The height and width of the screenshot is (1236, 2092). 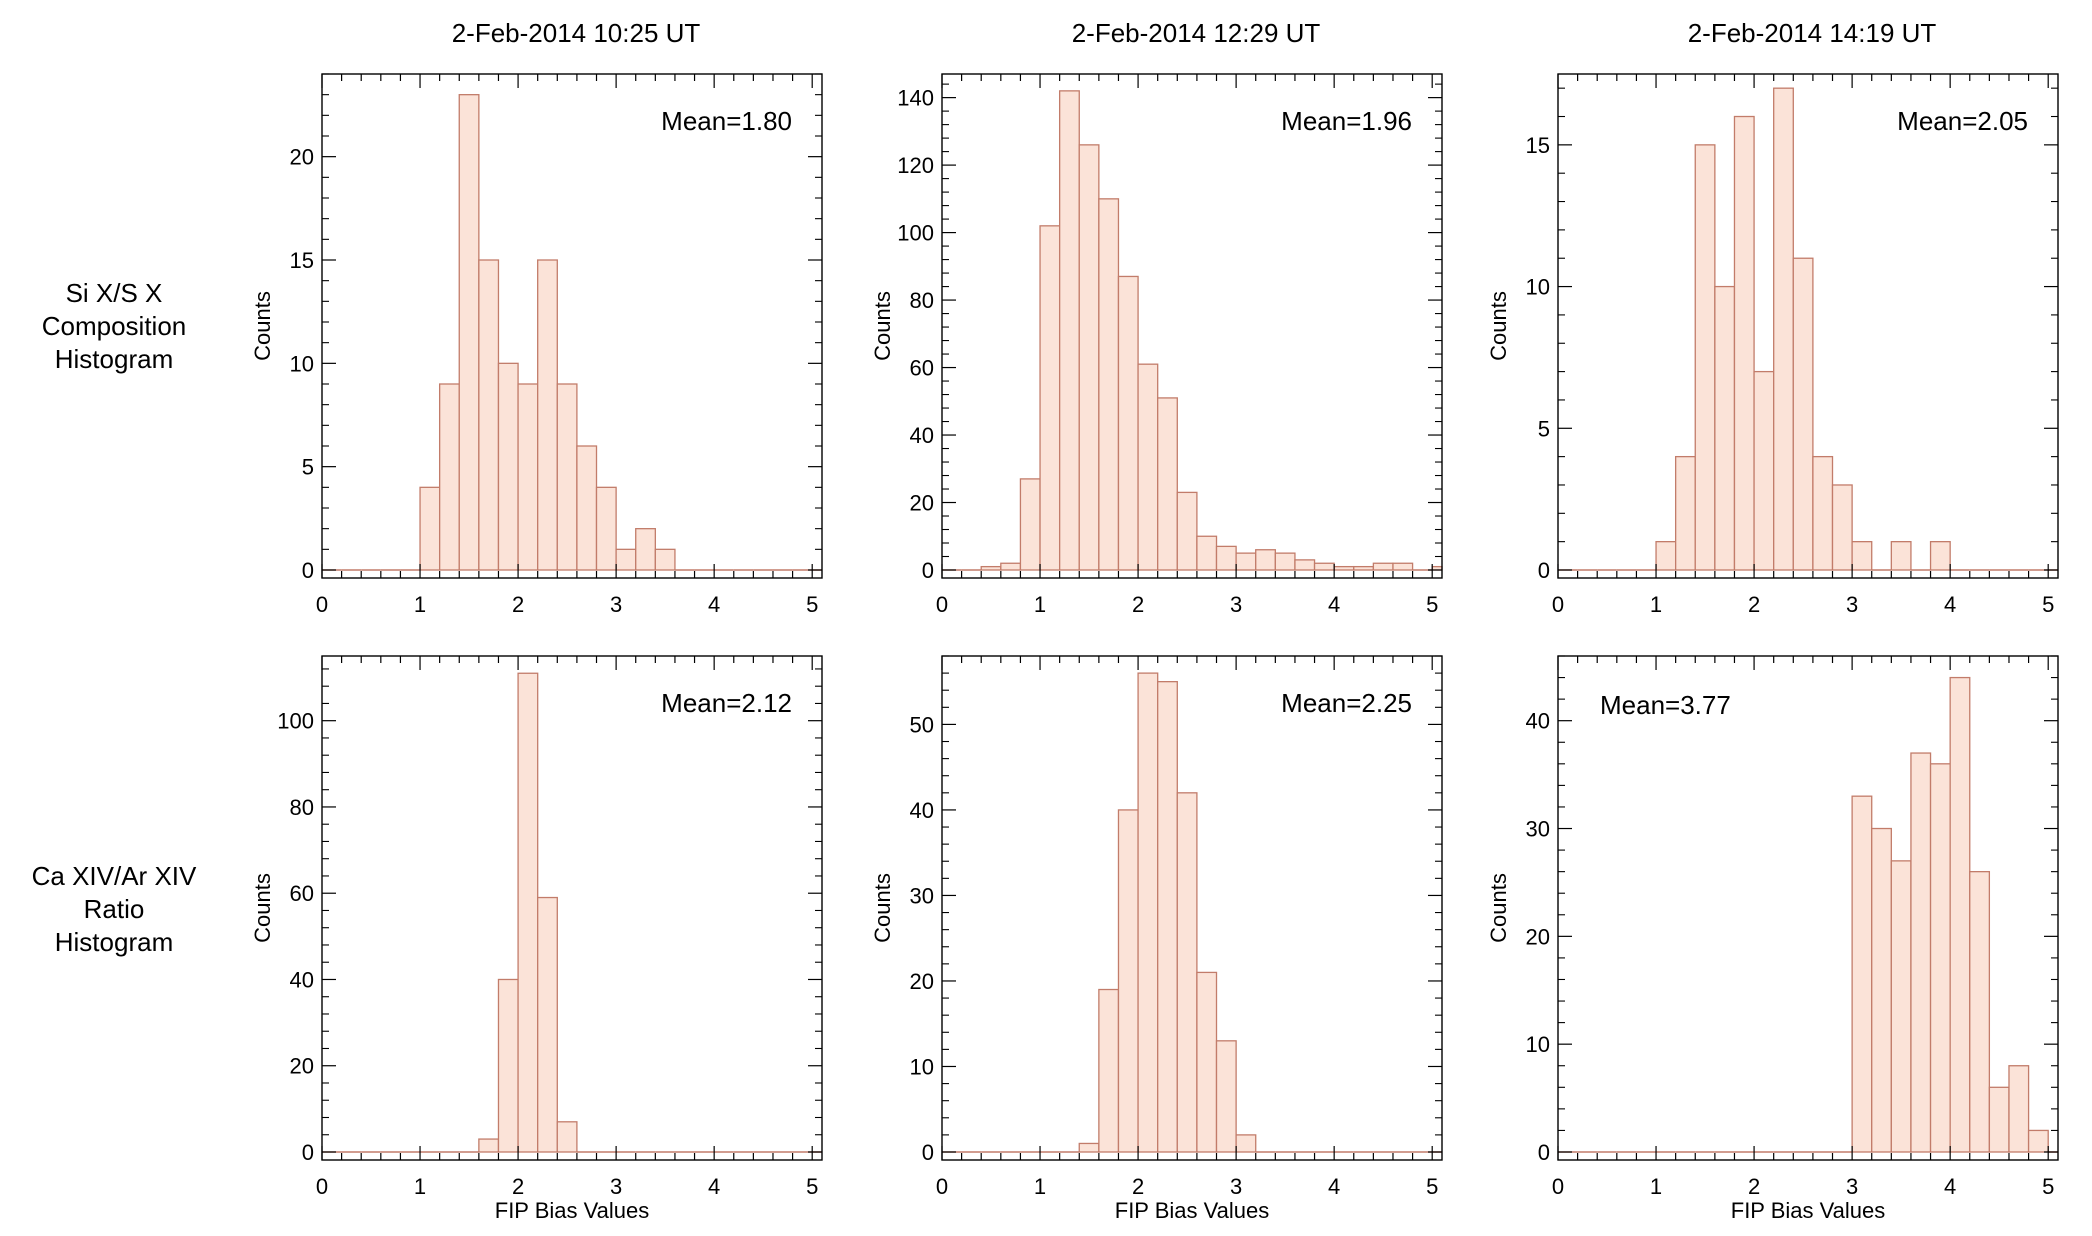 I want to click on row-label-bottom-line-3: Histogram, so click(x=114, y=942).